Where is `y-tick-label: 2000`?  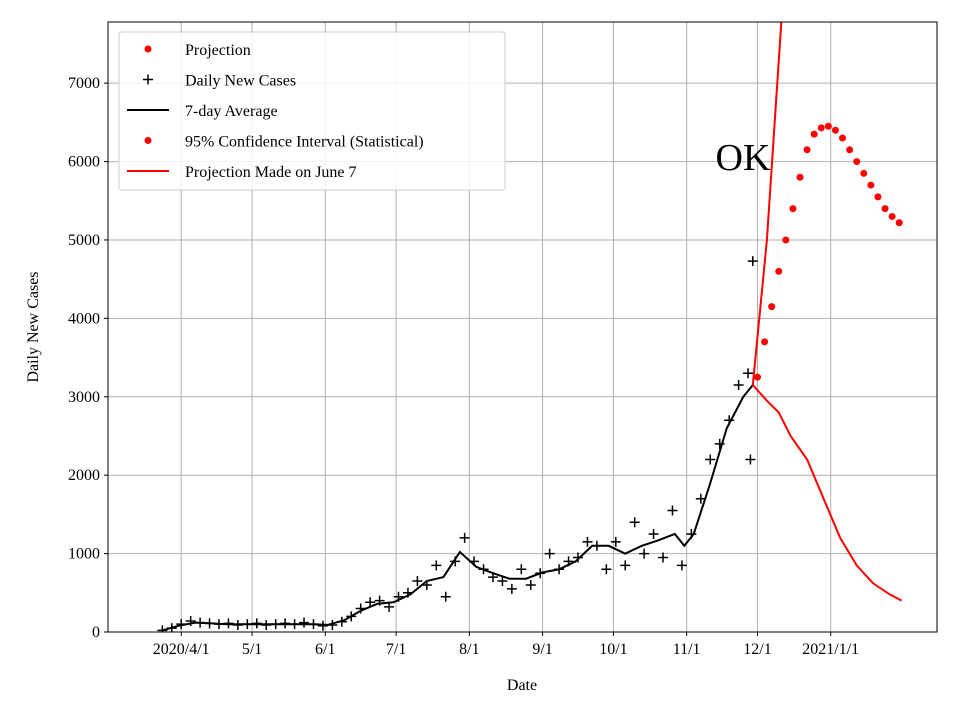 y-tick-label: 2000 is located at coordinates (84, 475).